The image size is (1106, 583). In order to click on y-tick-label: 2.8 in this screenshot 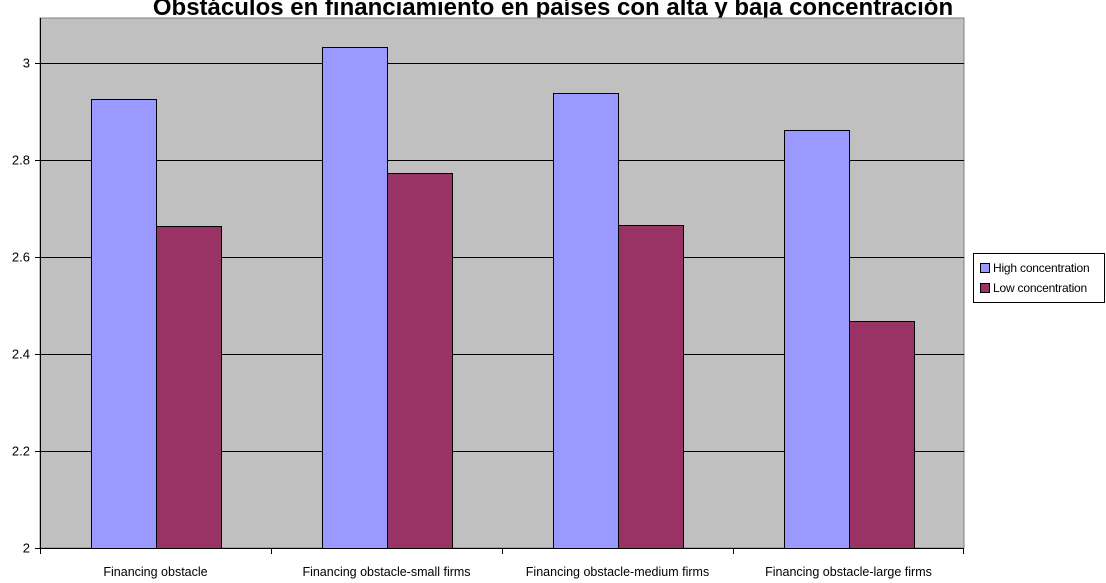, I will do `click(21, 160)`.